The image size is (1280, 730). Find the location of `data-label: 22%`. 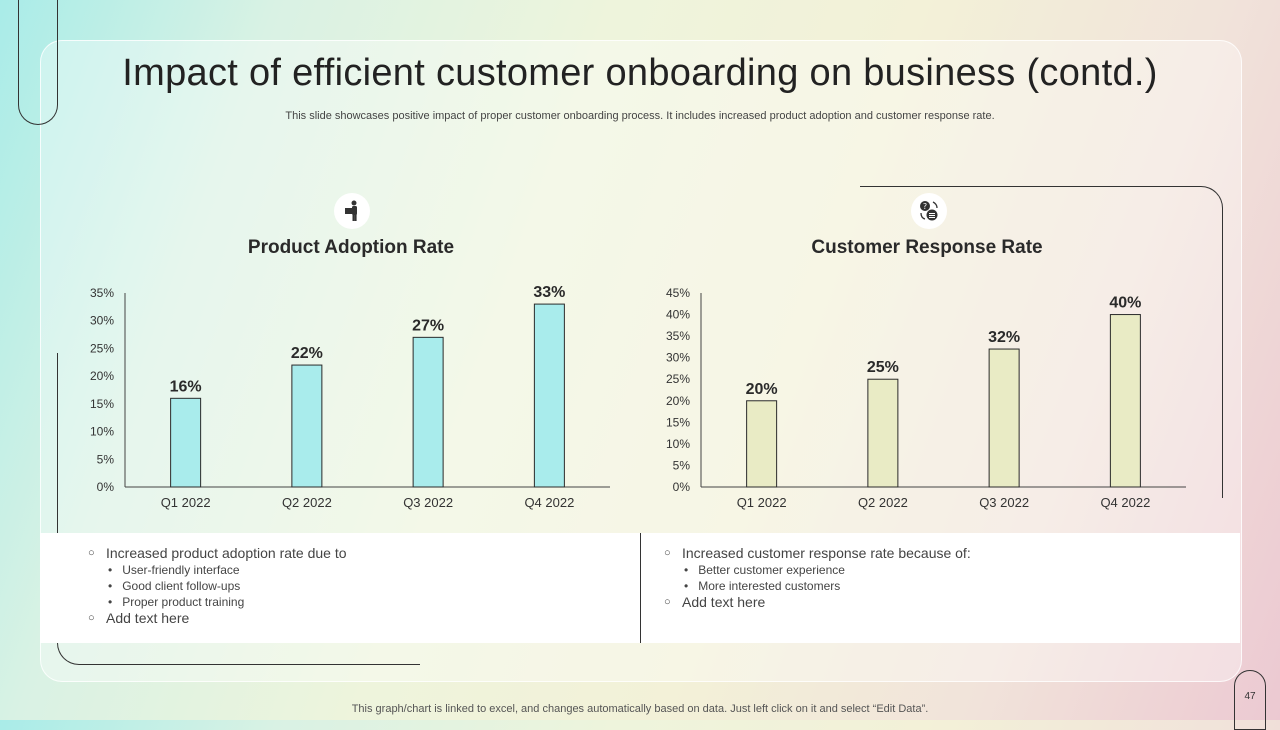

data-label: 22% is located at coordinates (307, 353).